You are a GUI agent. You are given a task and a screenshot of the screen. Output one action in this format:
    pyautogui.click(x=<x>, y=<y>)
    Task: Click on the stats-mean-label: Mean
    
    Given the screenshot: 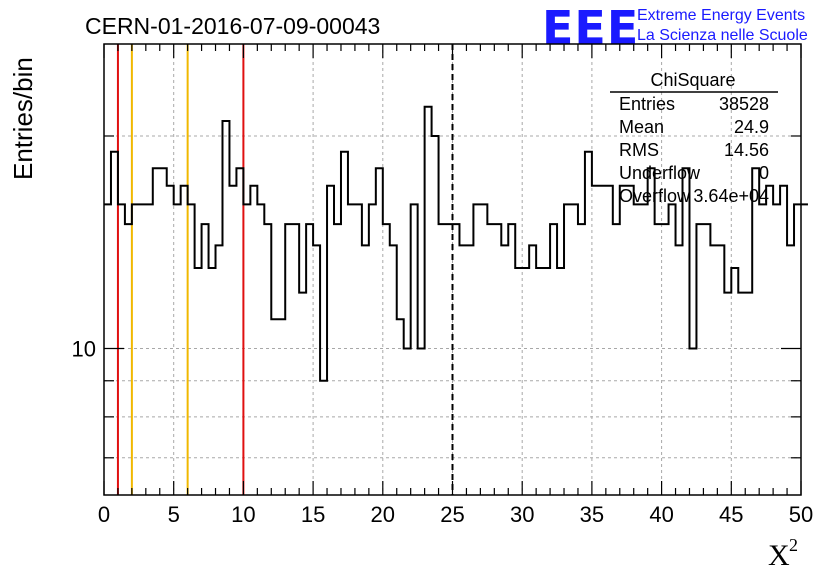 What is the action you would take?
    pyautogui.click(x=641, y=127)
    